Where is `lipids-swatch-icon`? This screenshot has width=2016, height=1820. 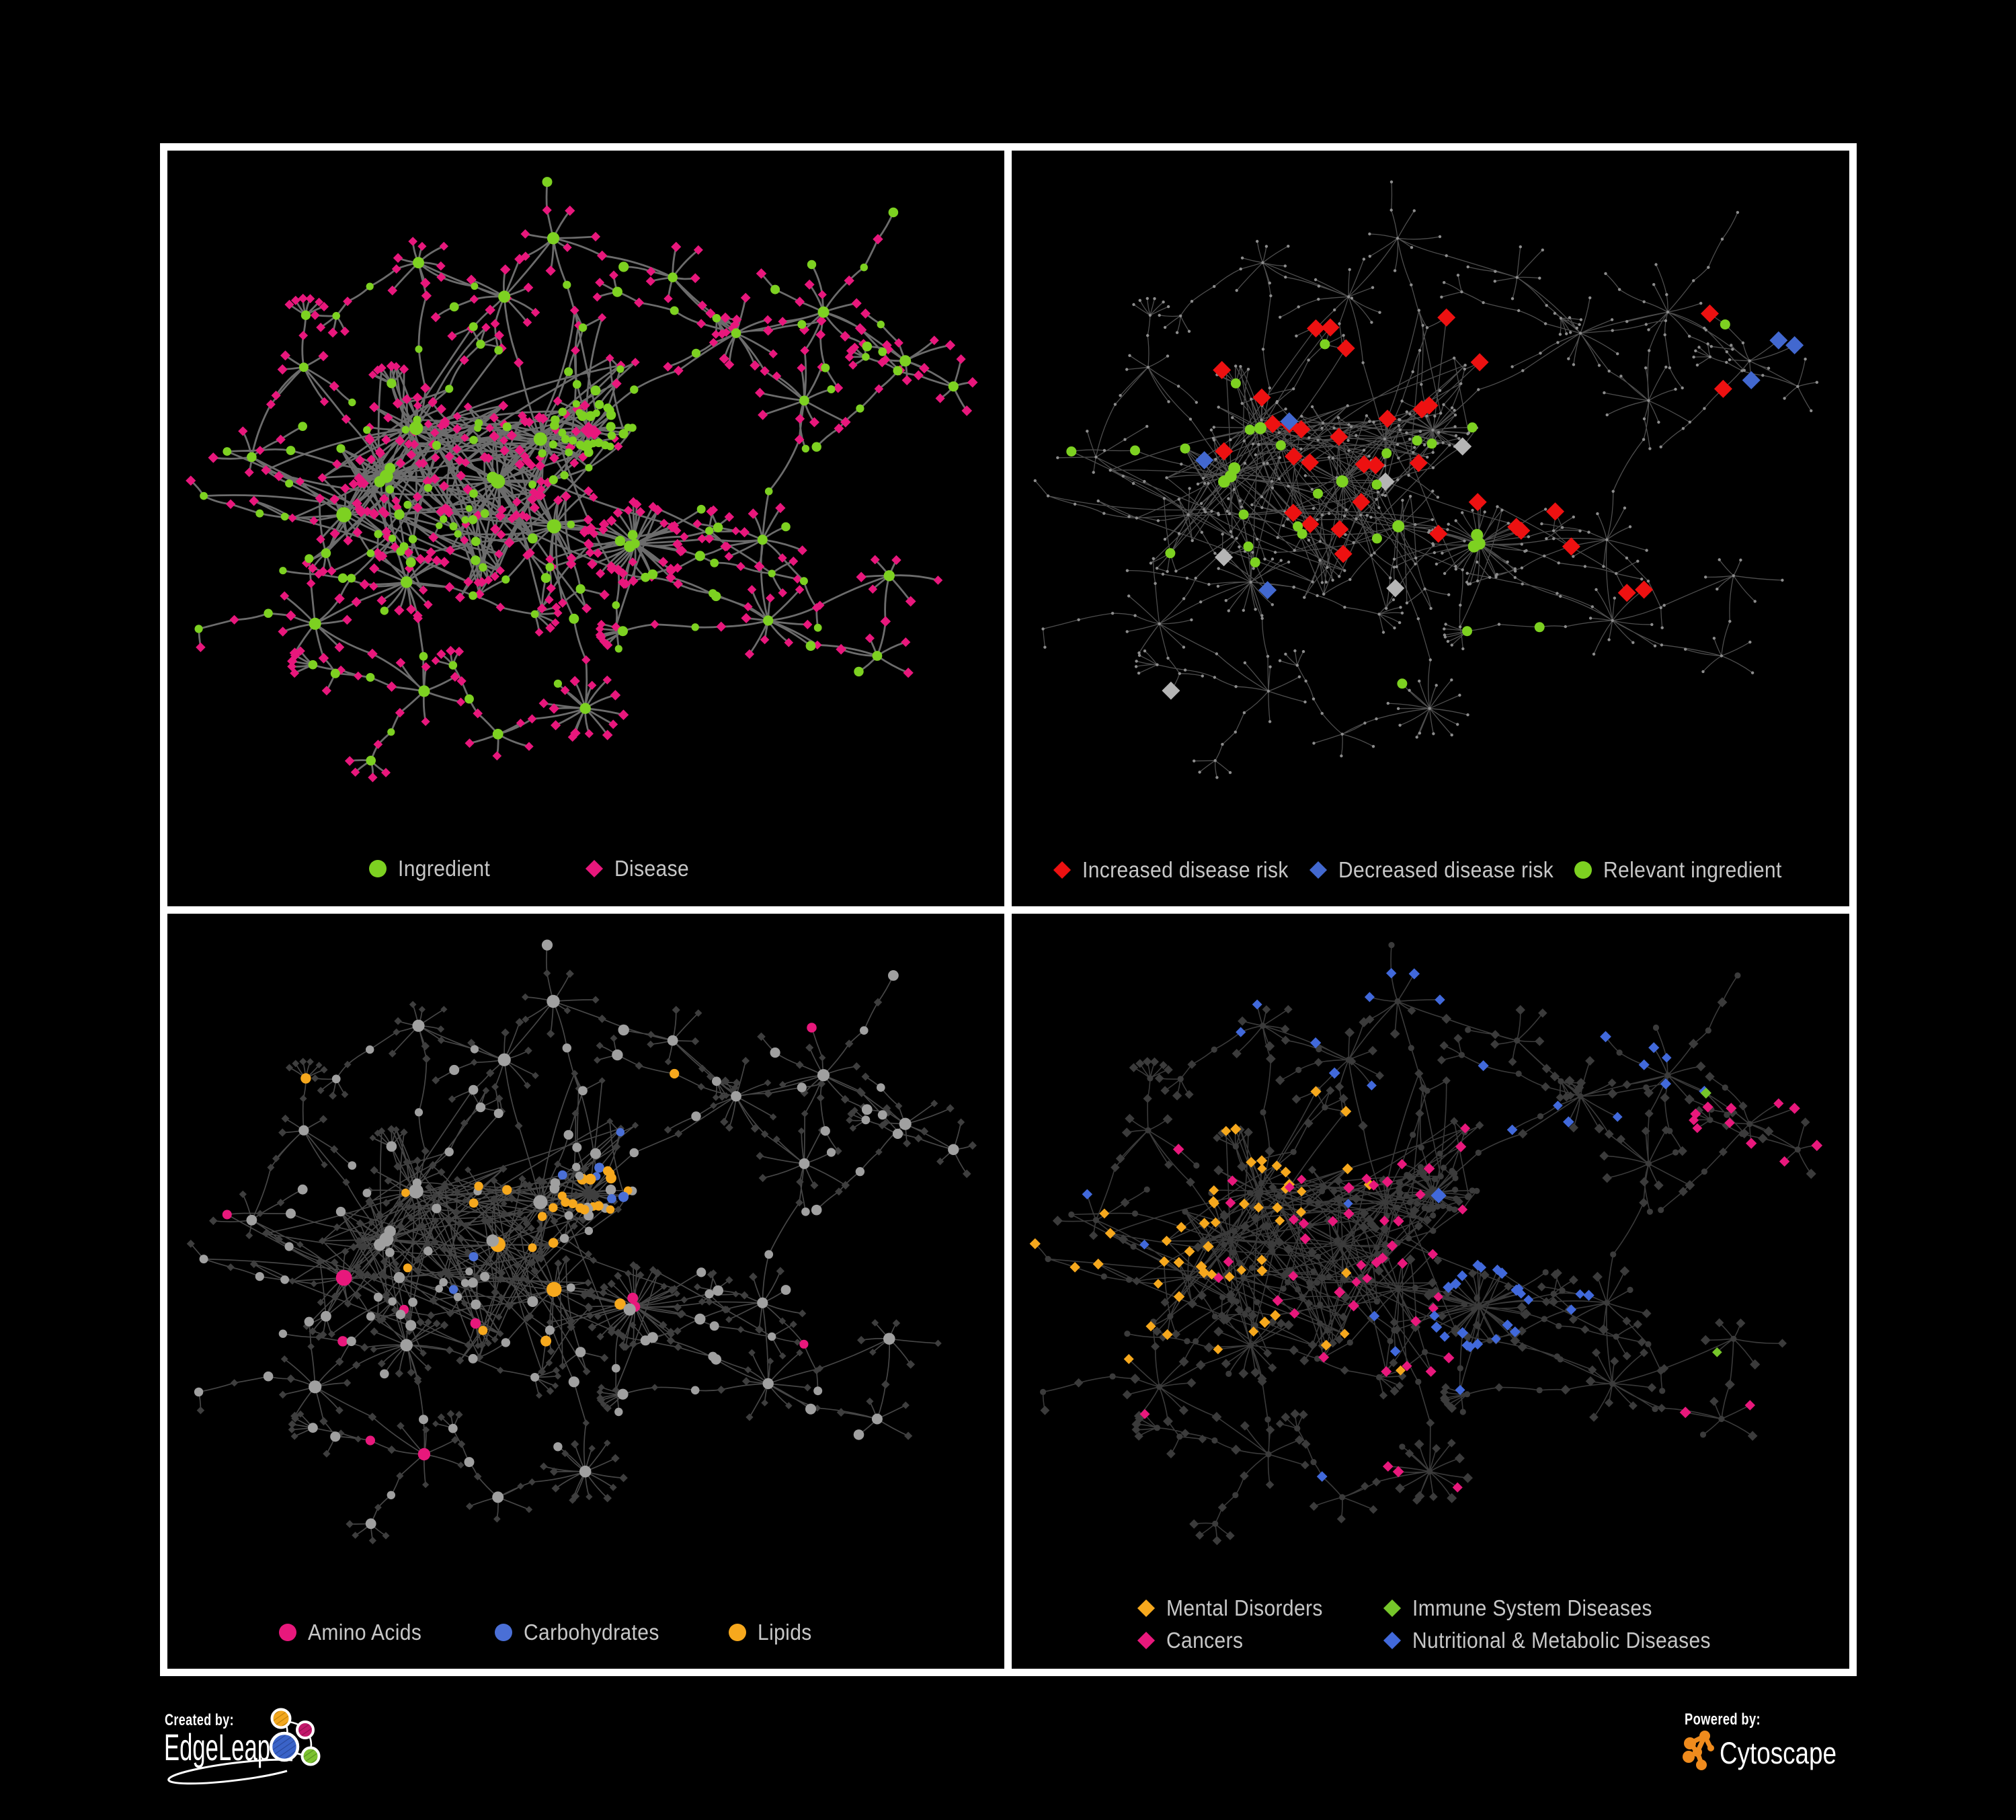
lipids-swatch-icon is located at coordinates (737, 1632).